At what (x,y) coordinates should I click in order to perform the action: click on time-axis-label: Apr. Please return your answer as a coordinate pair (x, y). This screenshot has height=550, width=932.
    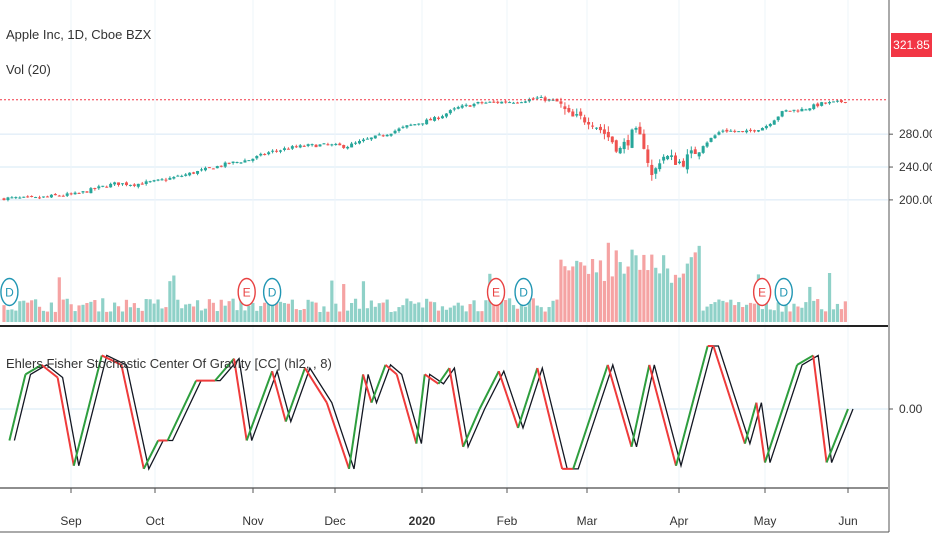
    Looking at the image, I should click on (679, 521).